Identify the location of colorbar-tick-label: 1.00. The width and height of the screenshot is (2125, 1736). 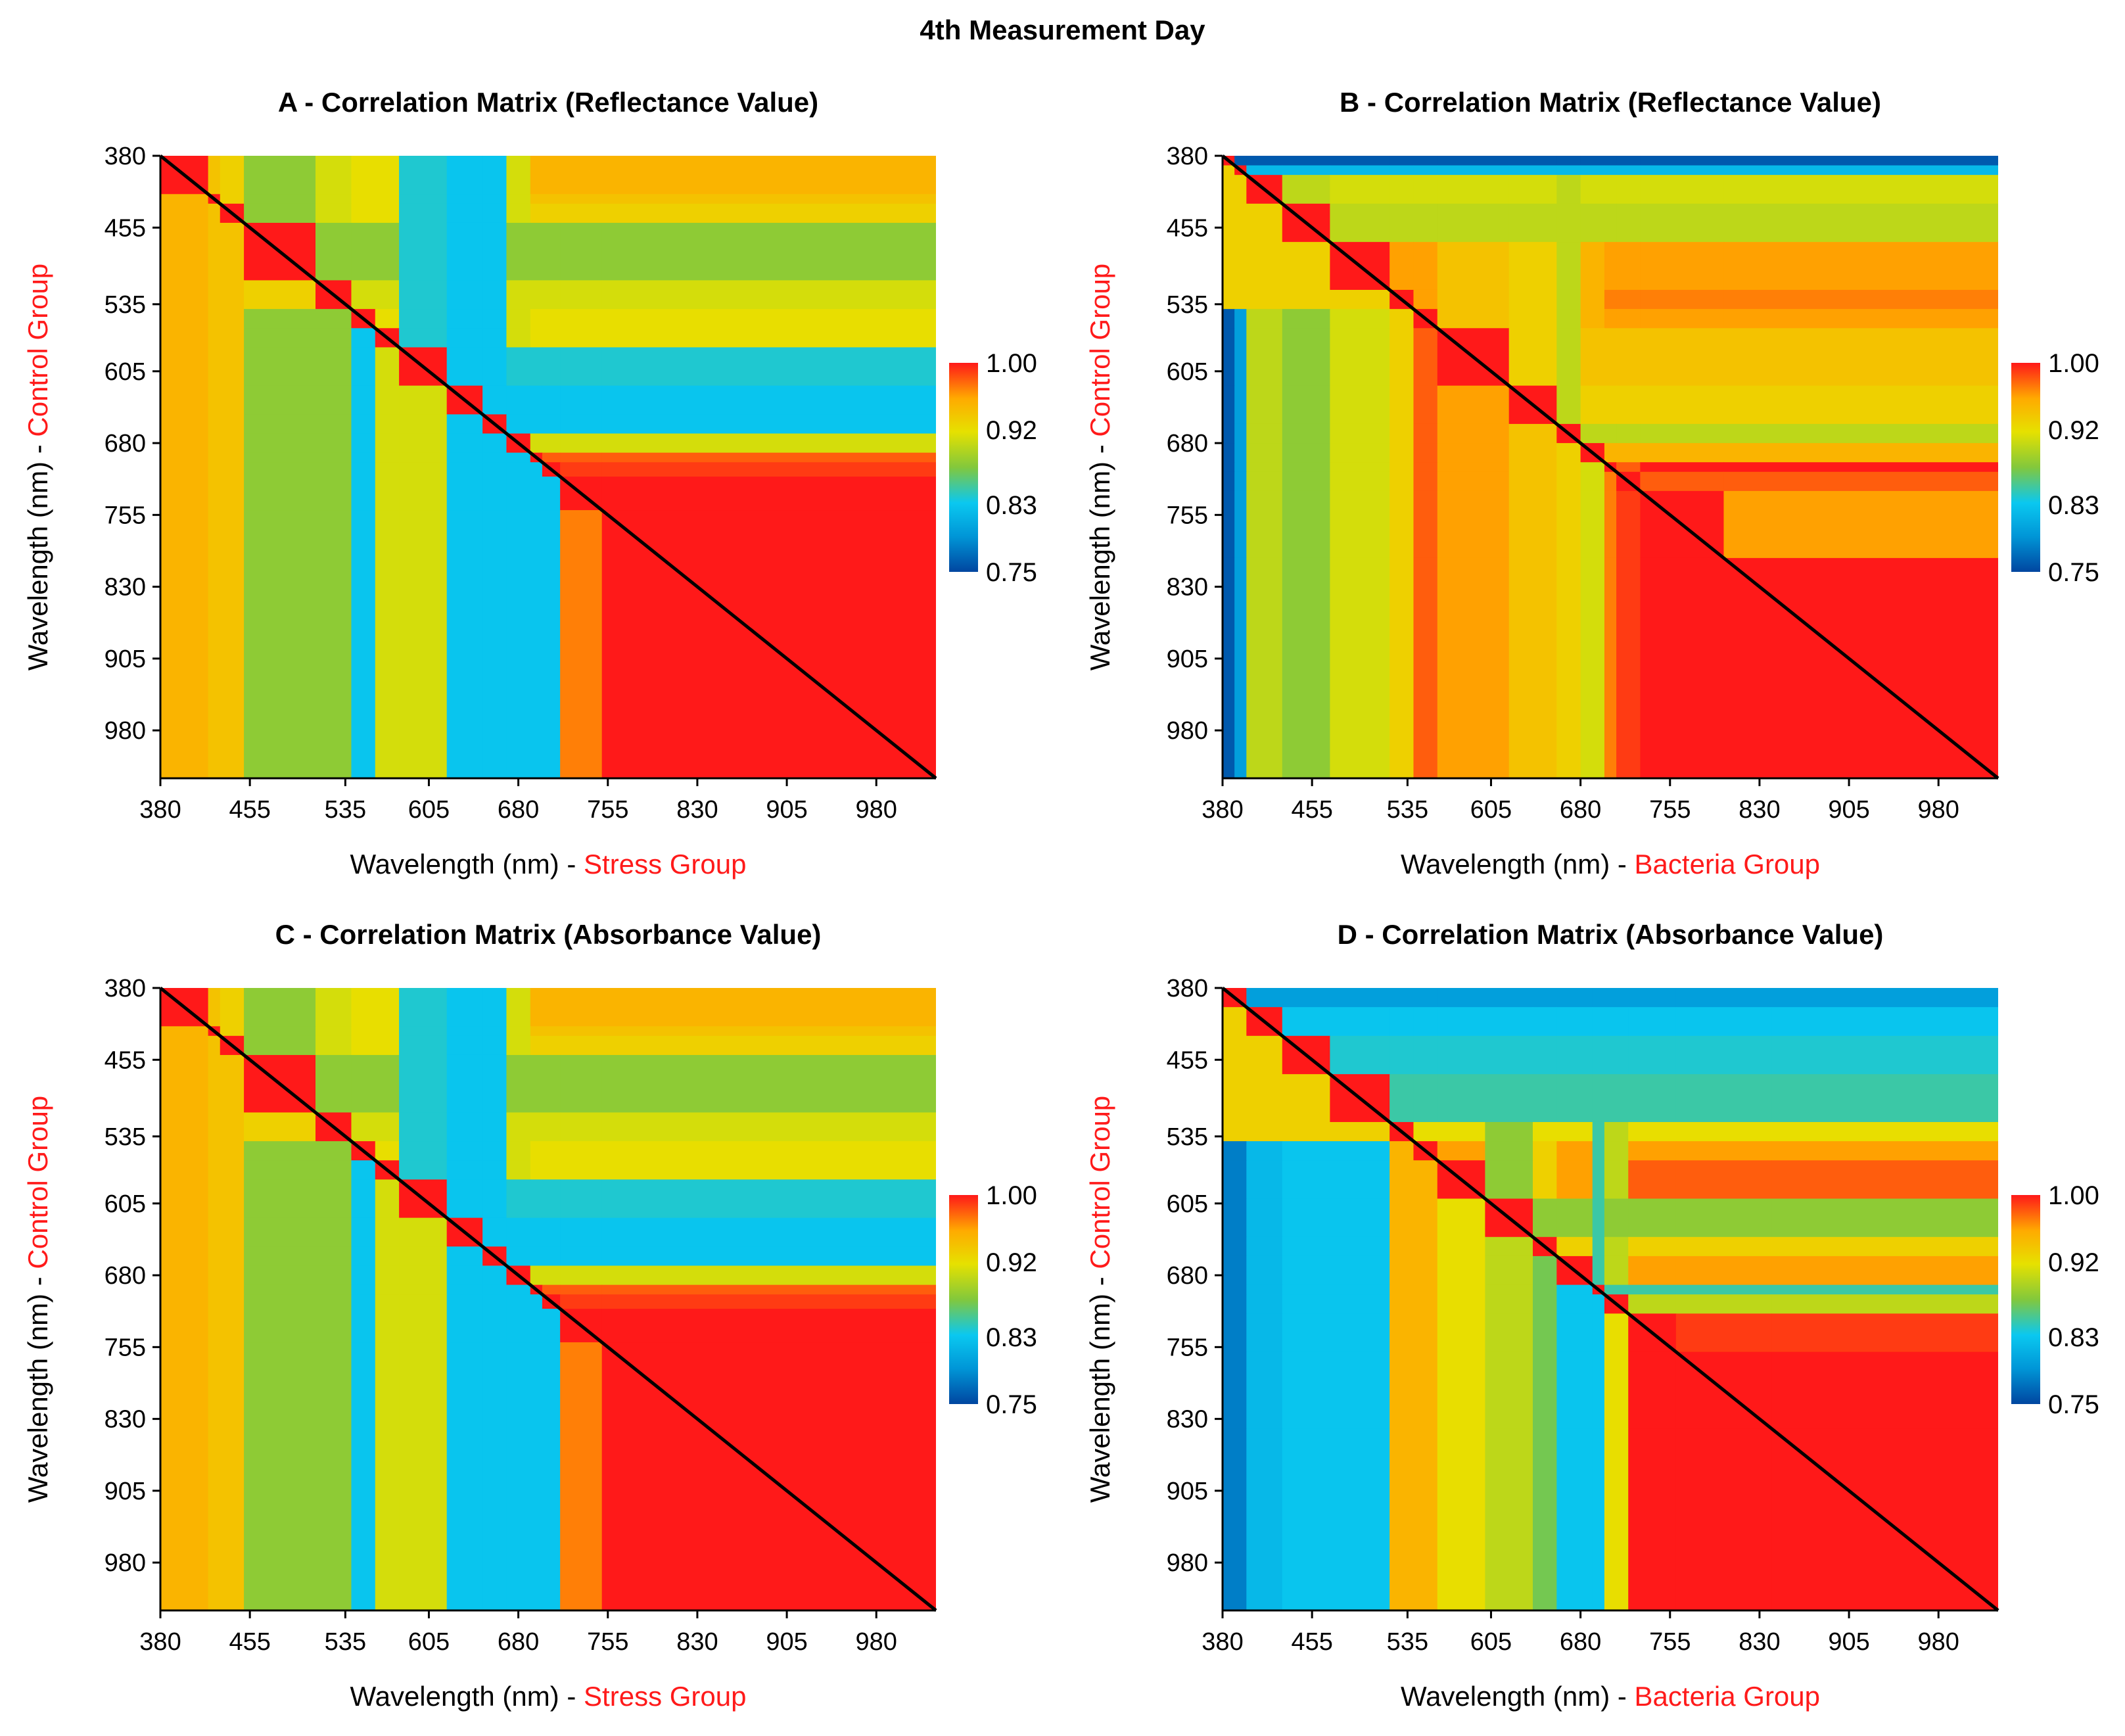
(1012, 1196).